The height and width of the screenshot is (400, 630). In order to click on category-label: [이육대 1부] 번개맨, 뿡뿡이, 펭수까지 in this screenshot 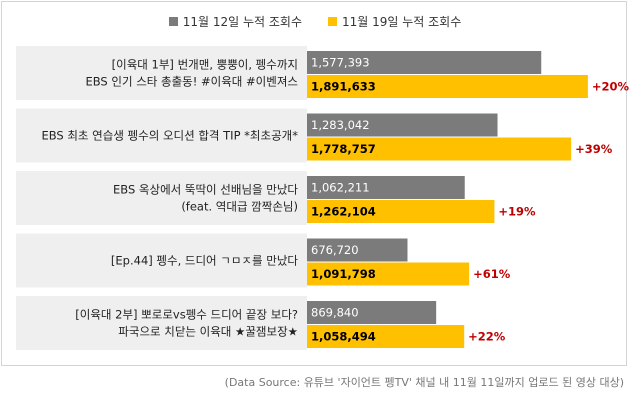, I will do `click(205, 65)`.